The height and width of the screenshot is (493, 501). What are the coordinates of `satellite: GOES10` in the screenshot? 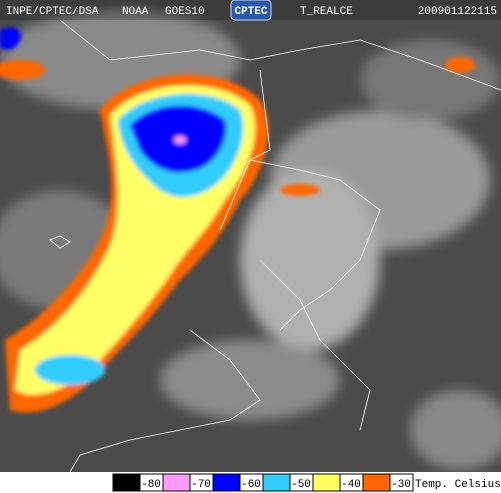 It's located at (185, 12).